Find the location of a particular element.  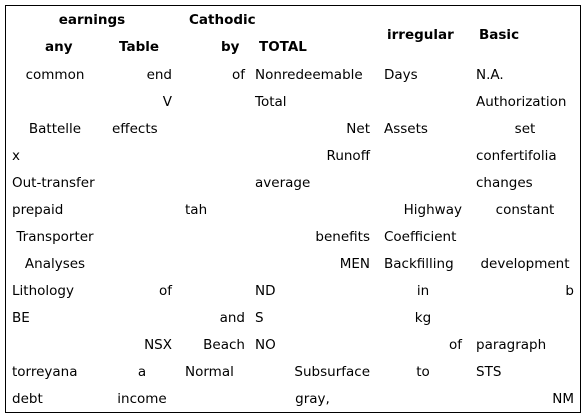

table-cell: set is located at coordinates (525, 129).